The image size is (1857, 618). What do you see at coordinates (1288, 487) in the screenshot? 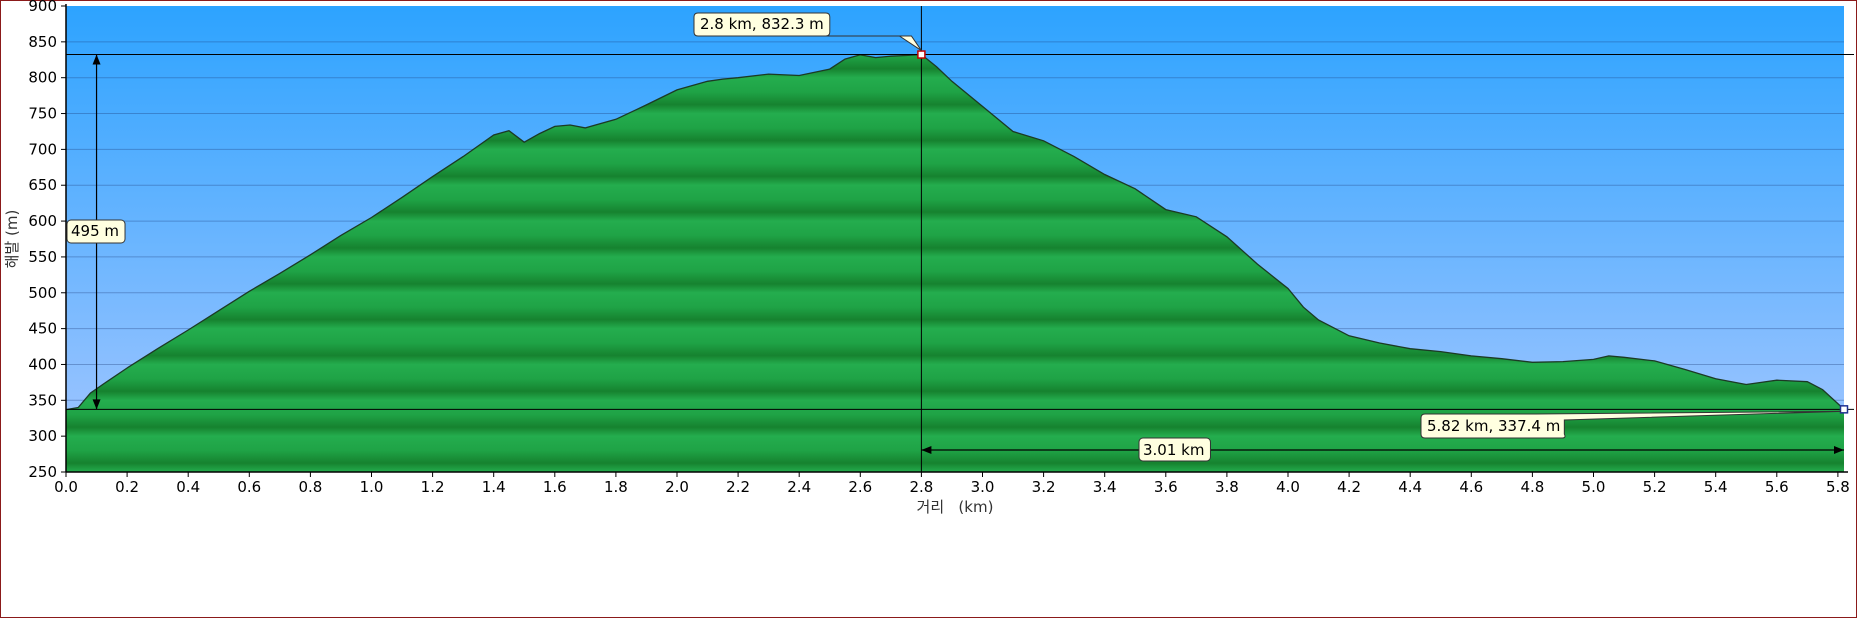
I see `x-tick-label: 4.0` at bounding box center [1288, 487].